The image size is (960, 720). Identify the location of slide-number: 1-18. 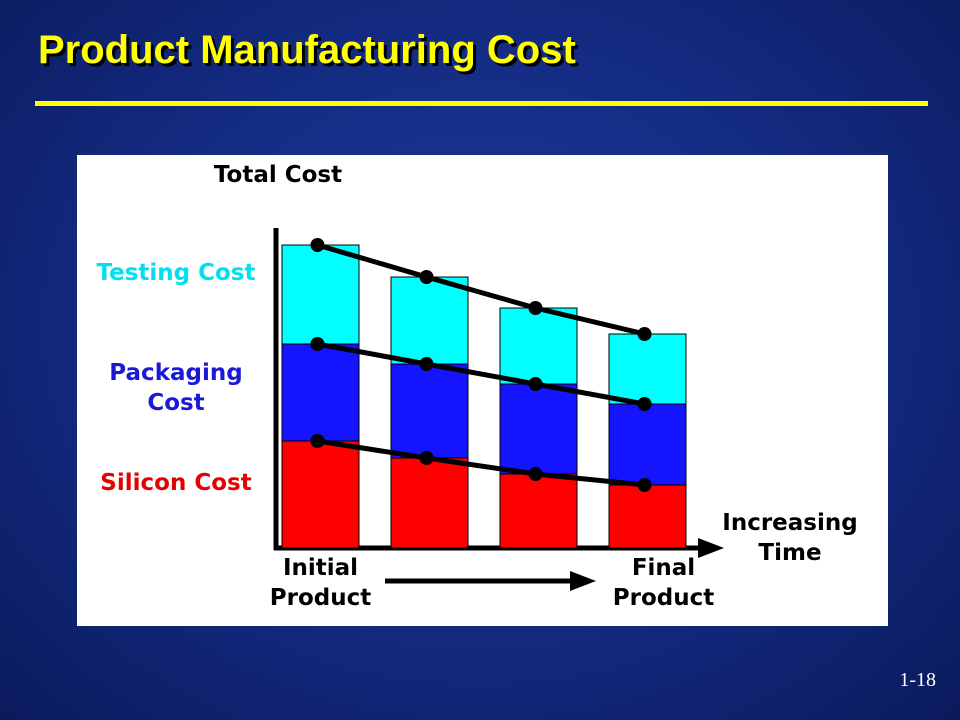
(917, 680).